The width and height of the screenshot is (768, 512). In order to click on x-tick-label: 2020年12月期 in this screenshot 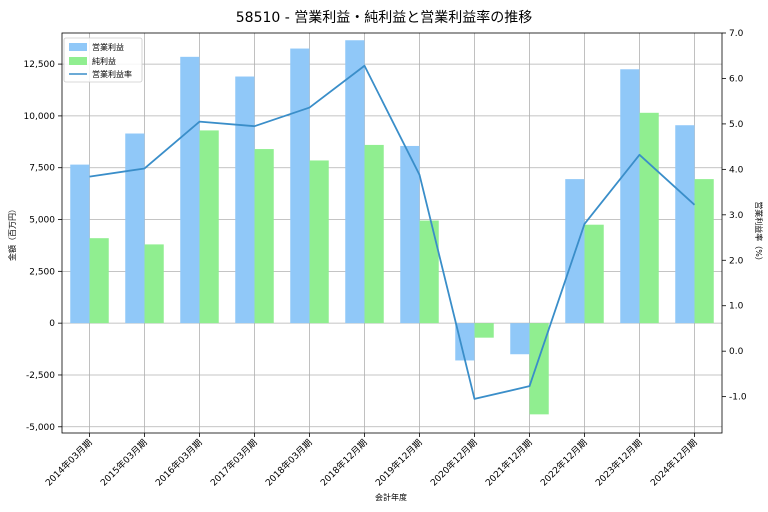, I will do `click(454, 463)`.